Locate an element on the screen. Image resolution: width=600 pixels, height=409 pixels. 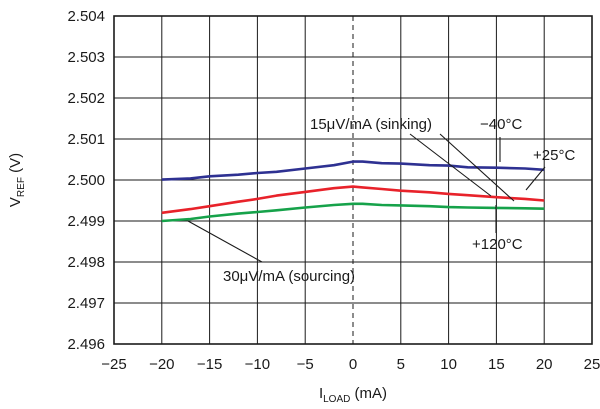
y-tick-label: 2.496 is located at coordinates (86, 344).